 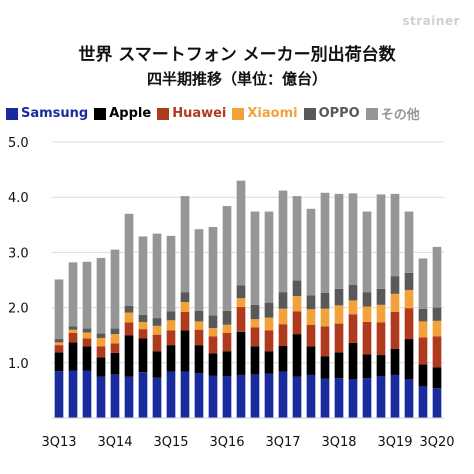 I want to click on legend-item: Xiaomi, so click(x=265, y=113).